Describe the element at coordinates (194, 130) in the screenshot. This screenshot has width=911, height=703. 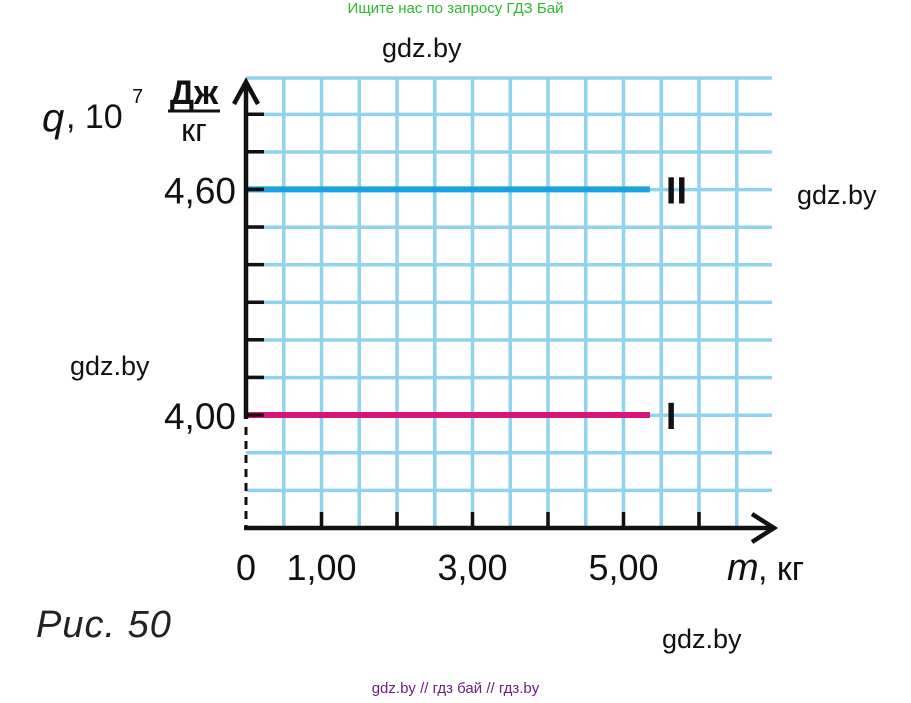
I see `y-axis-unit-denominator: кг` at that location.